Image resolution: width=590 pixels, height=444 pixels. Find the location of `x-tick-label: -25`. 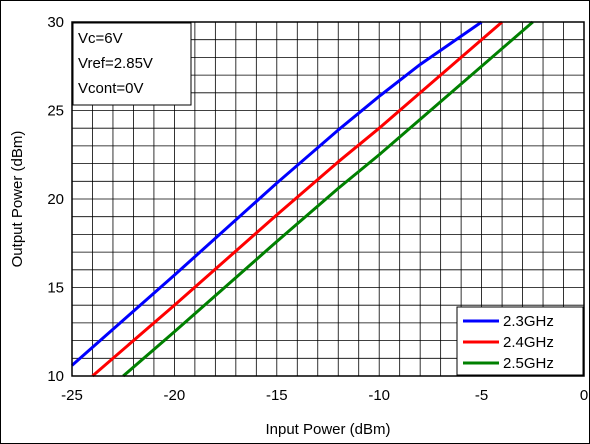

x-tick-label: -25 is located at coordinates (72, 395).